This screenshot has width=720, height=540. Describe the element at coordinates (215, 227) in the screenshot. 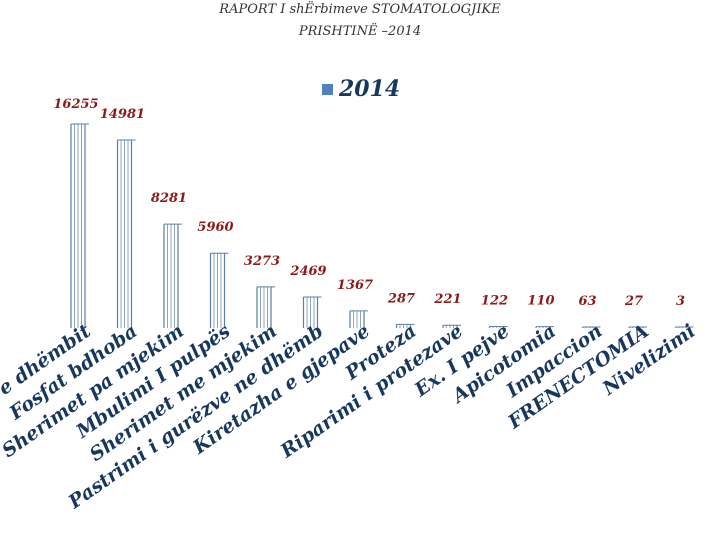

I see `data-label: 5960` at that location.